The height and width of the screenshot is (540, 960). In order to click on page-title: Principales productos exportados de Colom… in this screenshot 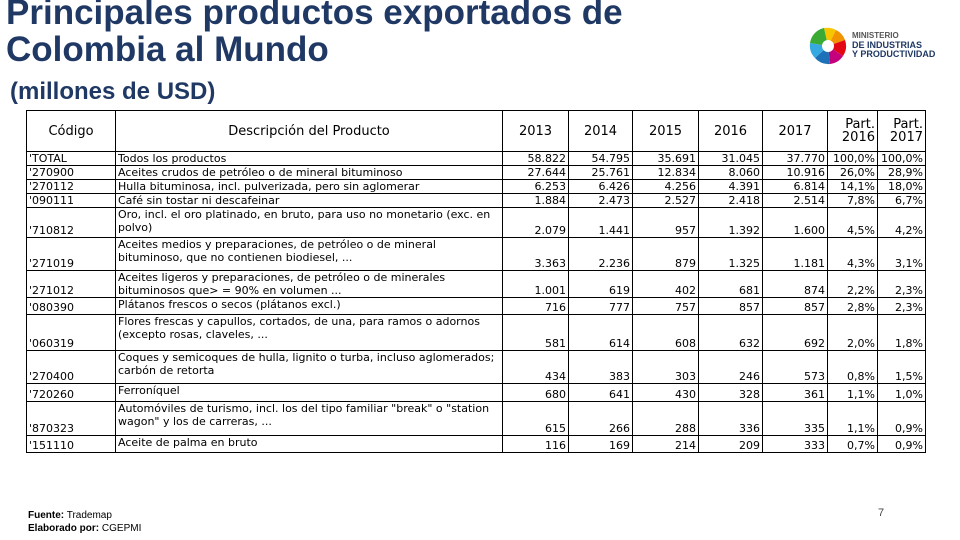, I will do `click(314, 34)`.